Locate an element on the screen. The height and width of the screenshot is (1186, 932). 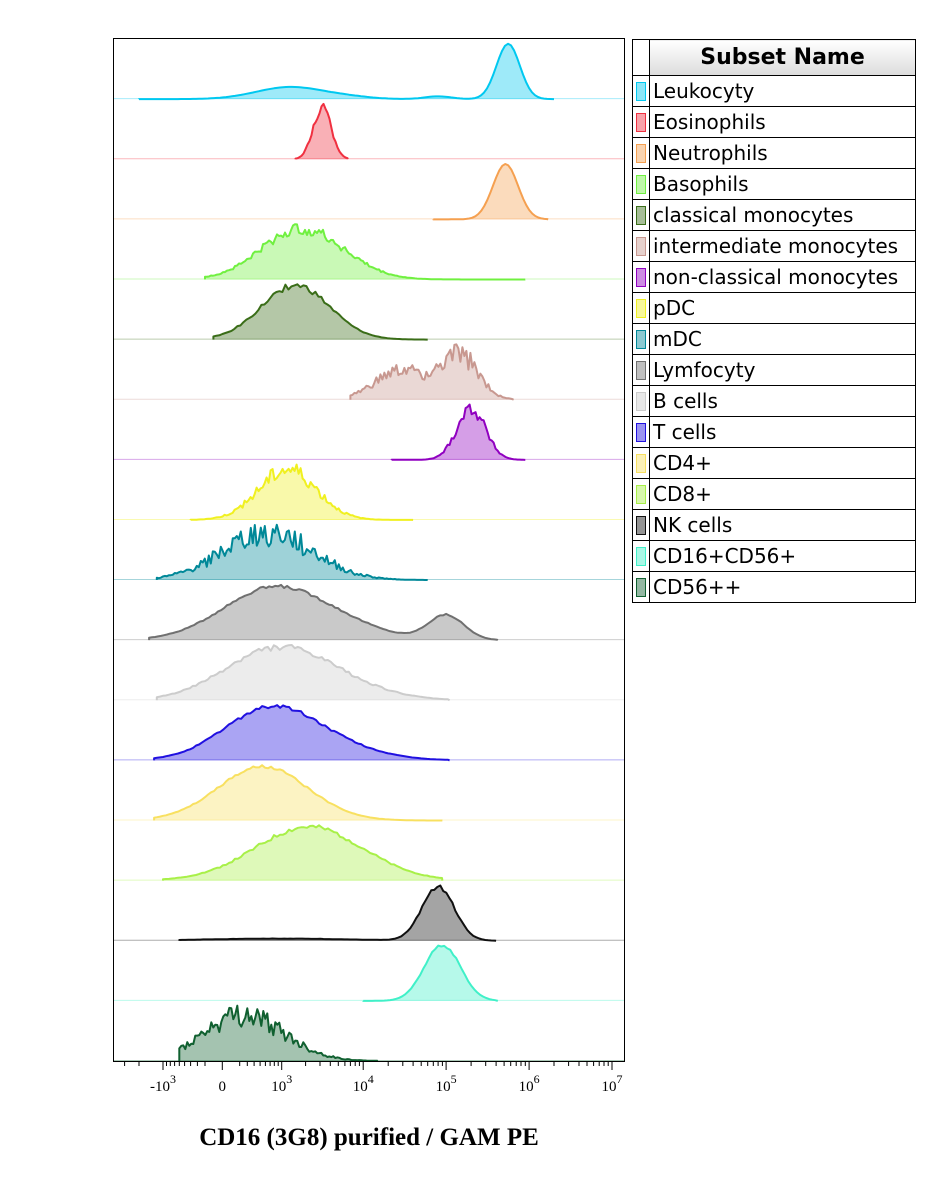
histogram-nk-cells is located at coordinates (369, 913).